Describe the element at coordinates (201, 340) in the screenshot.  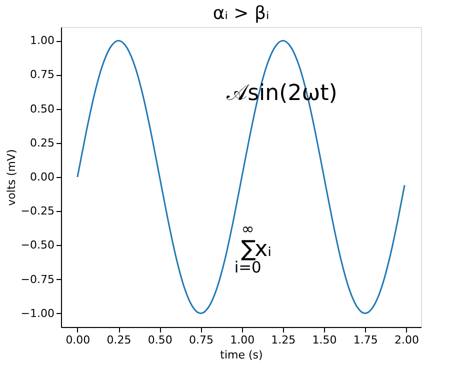
I see `x-tick-label: 0.75` at that location.